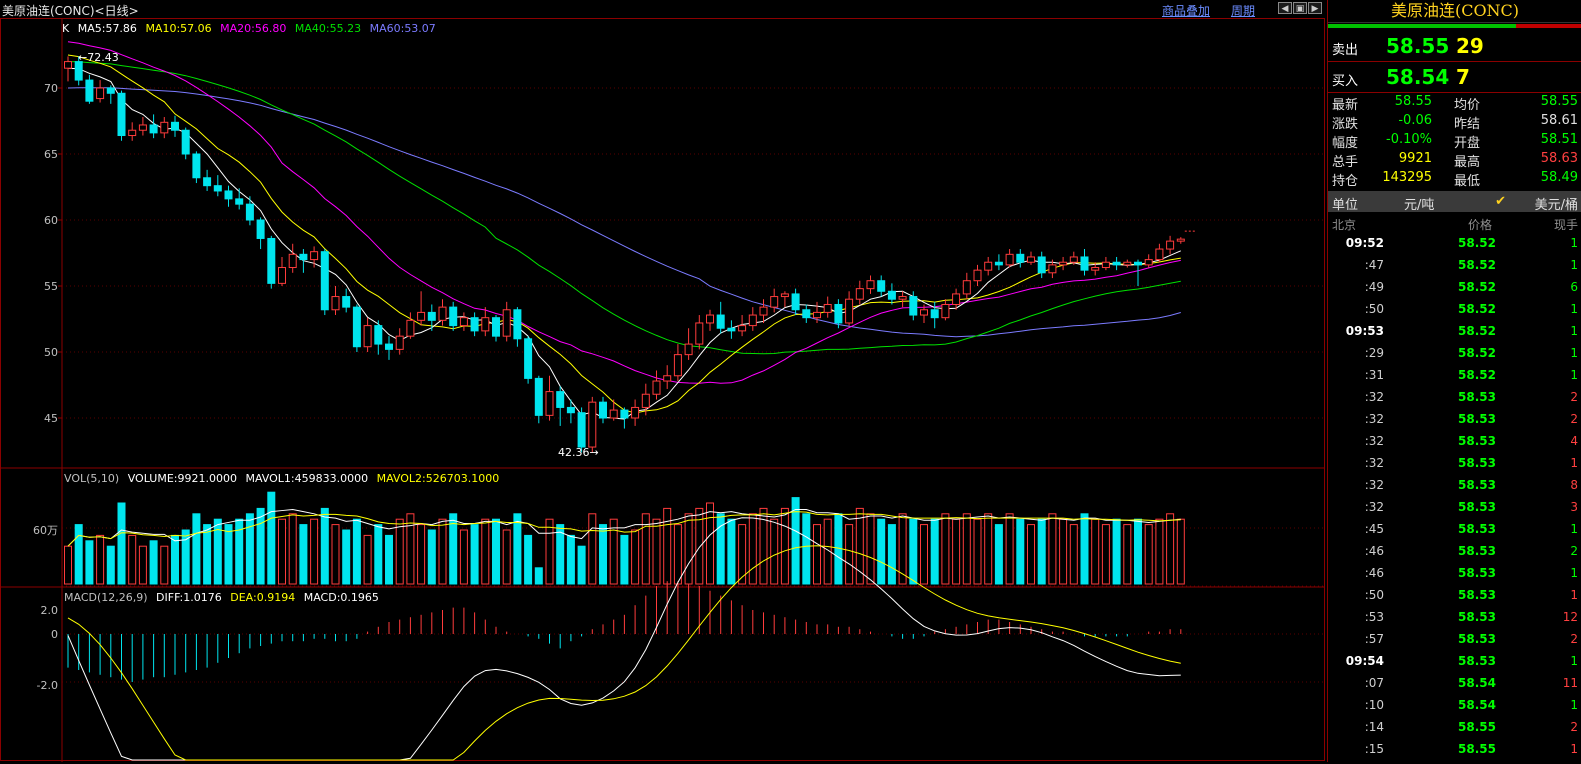  What do you see at coordinates (1374, 375) in the screenshot?
I see `tick-time: :31` at bounding box center [1374, 375].